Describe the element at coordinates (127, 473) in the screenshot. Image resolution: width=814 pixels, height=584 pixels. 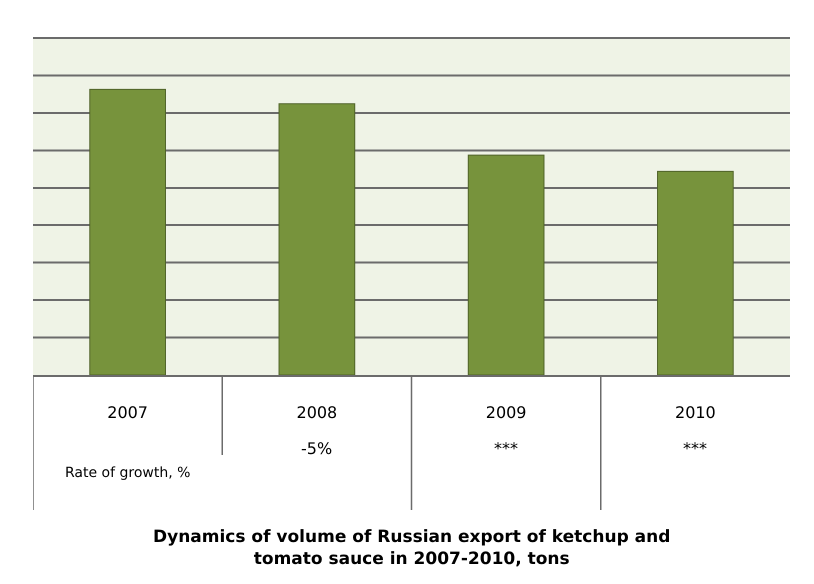
I see `text: Rate of growth, %` at that location.